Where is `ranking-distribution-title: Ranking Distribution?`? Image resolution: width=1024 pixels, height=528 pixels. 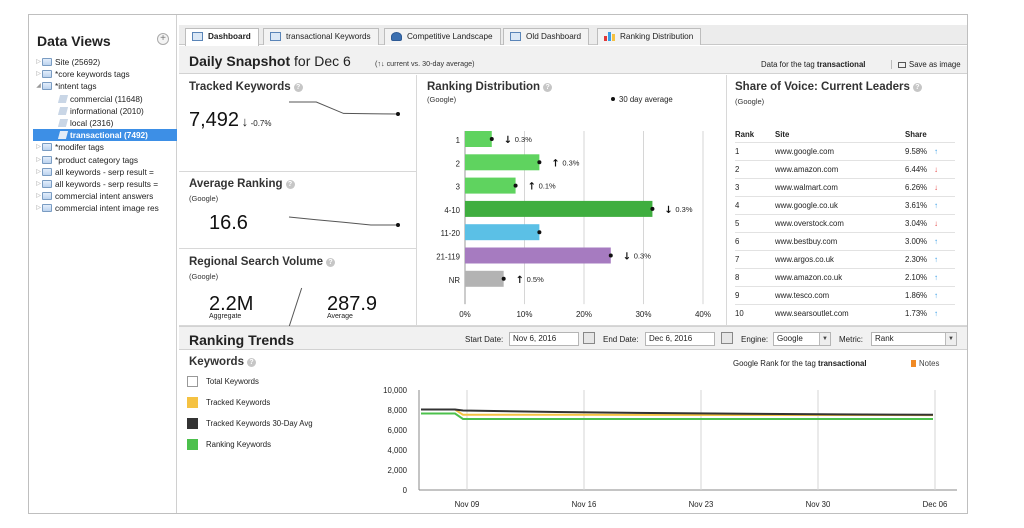 ranking-distribution-title: Ranking Distribution? is located at coordinates (490, 87).